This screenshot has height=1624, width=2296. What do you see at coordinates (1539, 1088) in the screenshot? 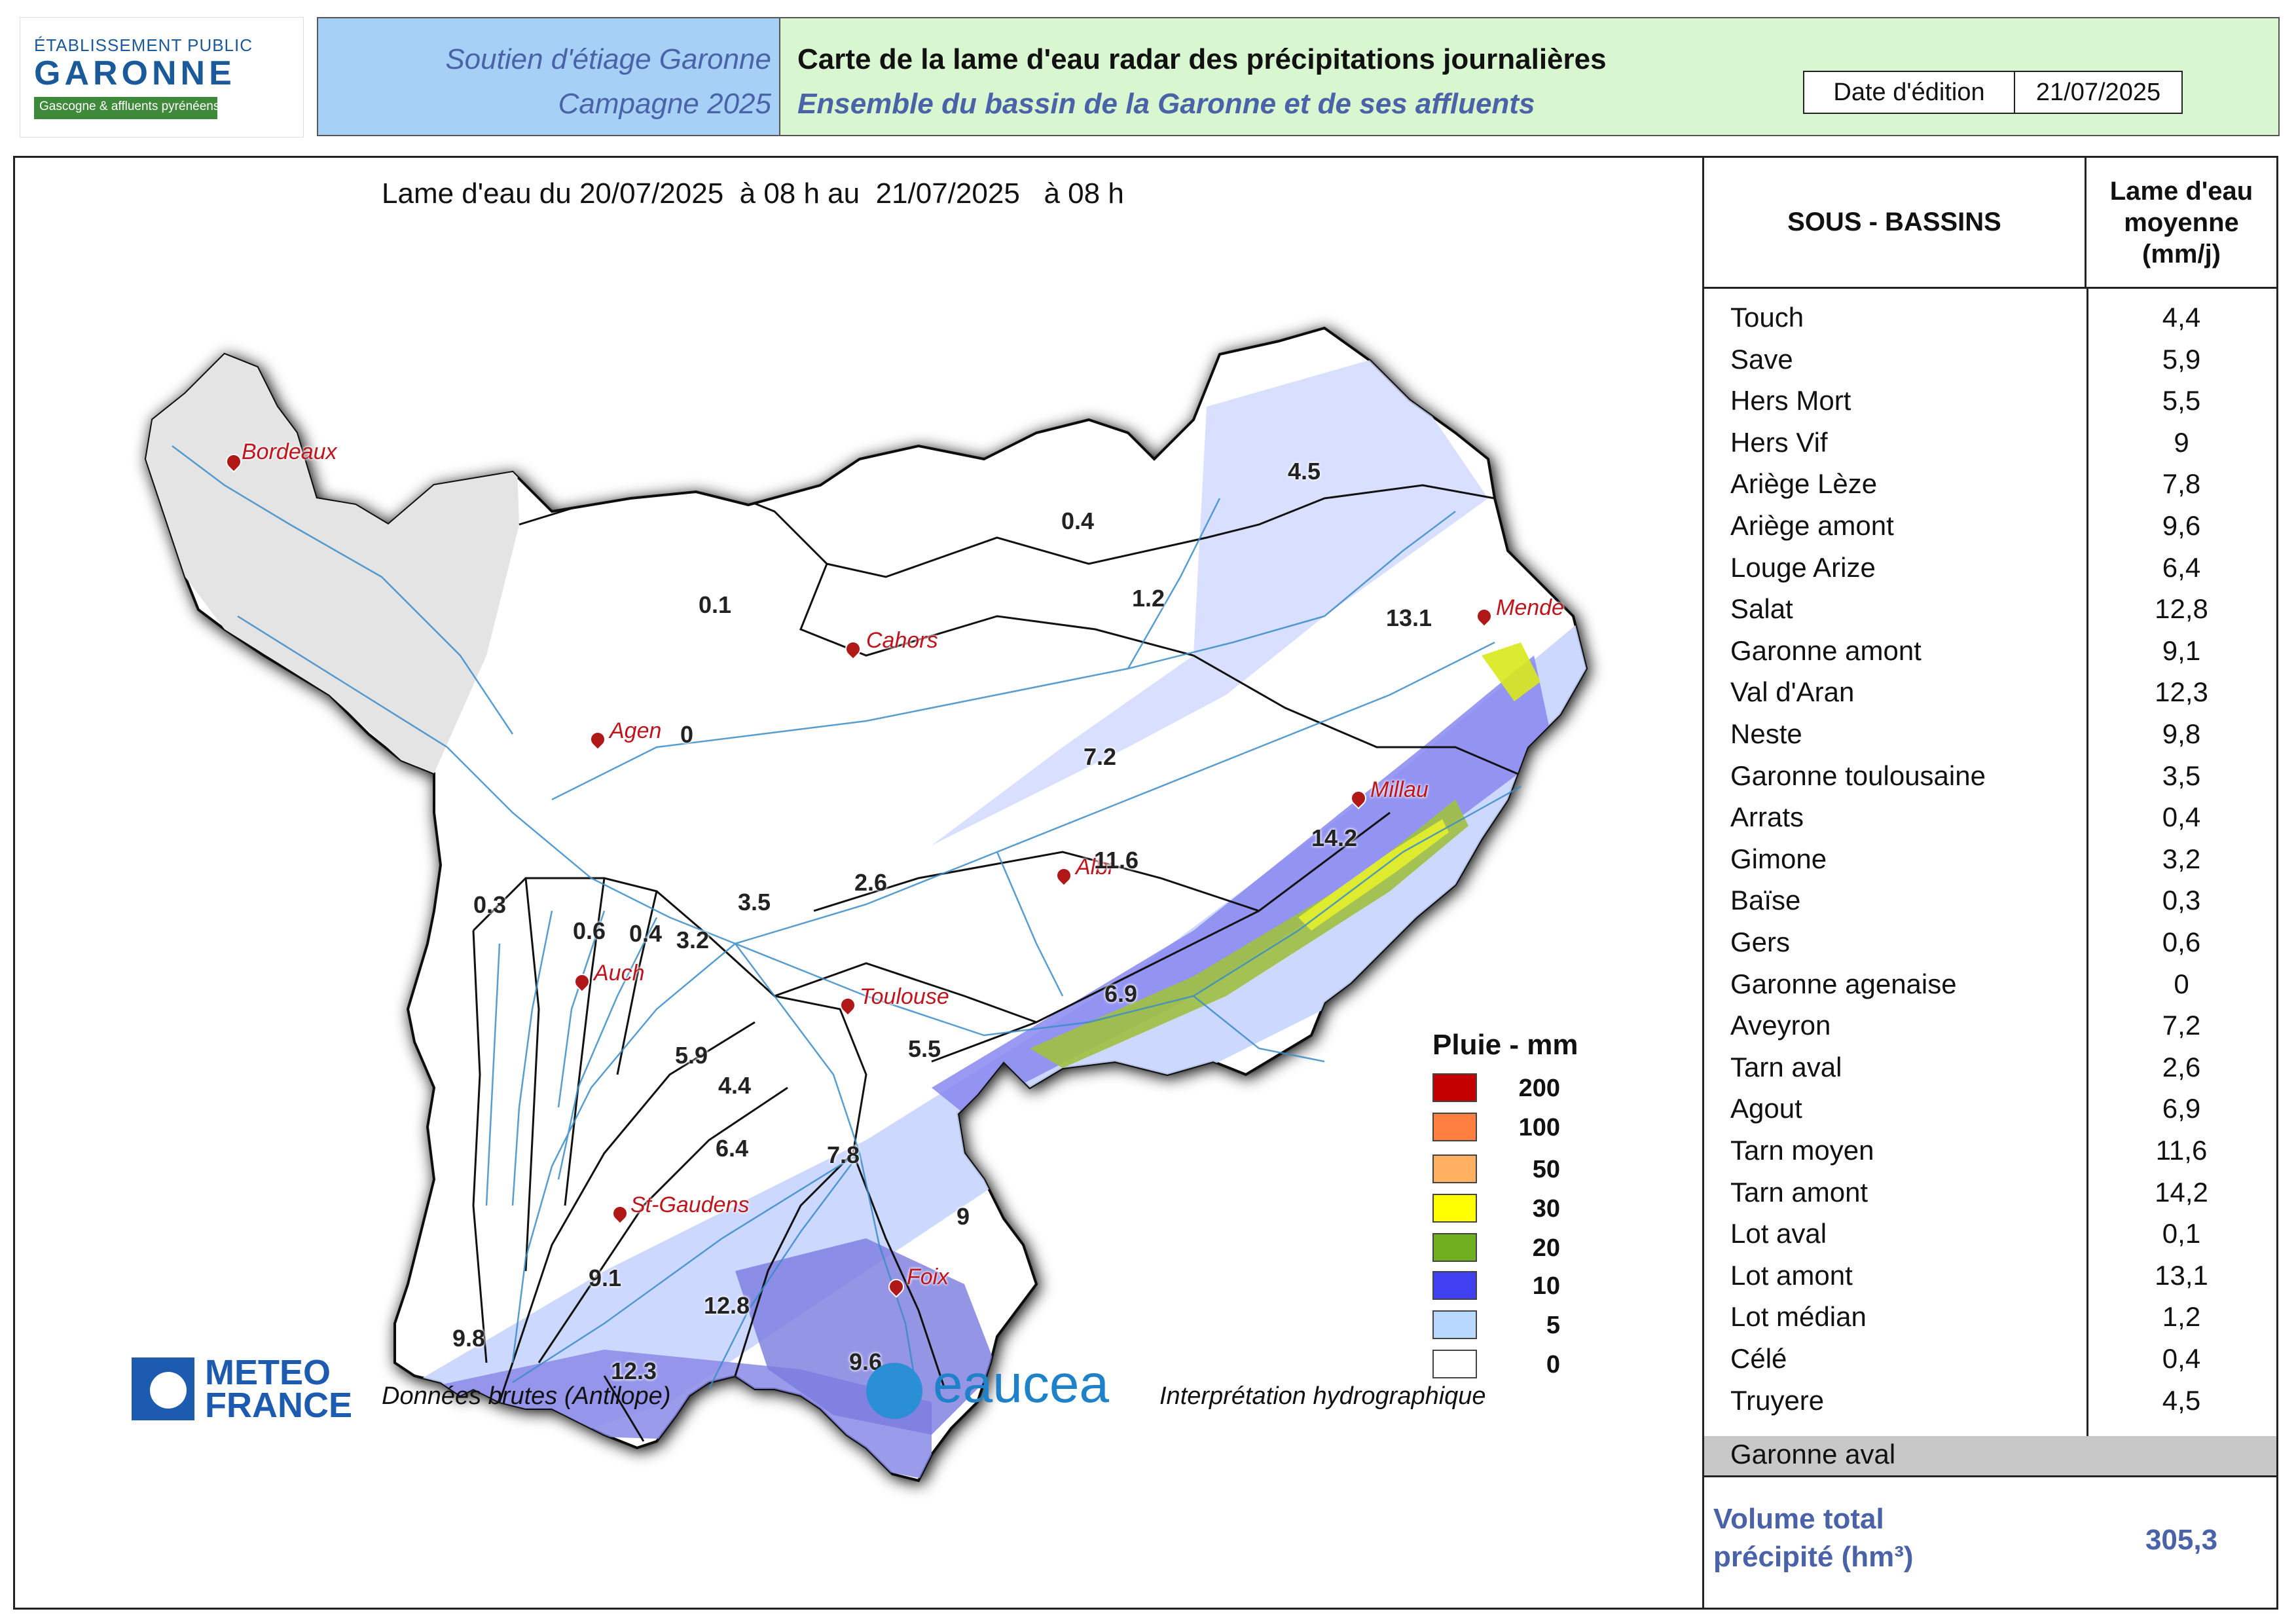
I see `legend-label: 200` at bounding box center [1539, 1088].